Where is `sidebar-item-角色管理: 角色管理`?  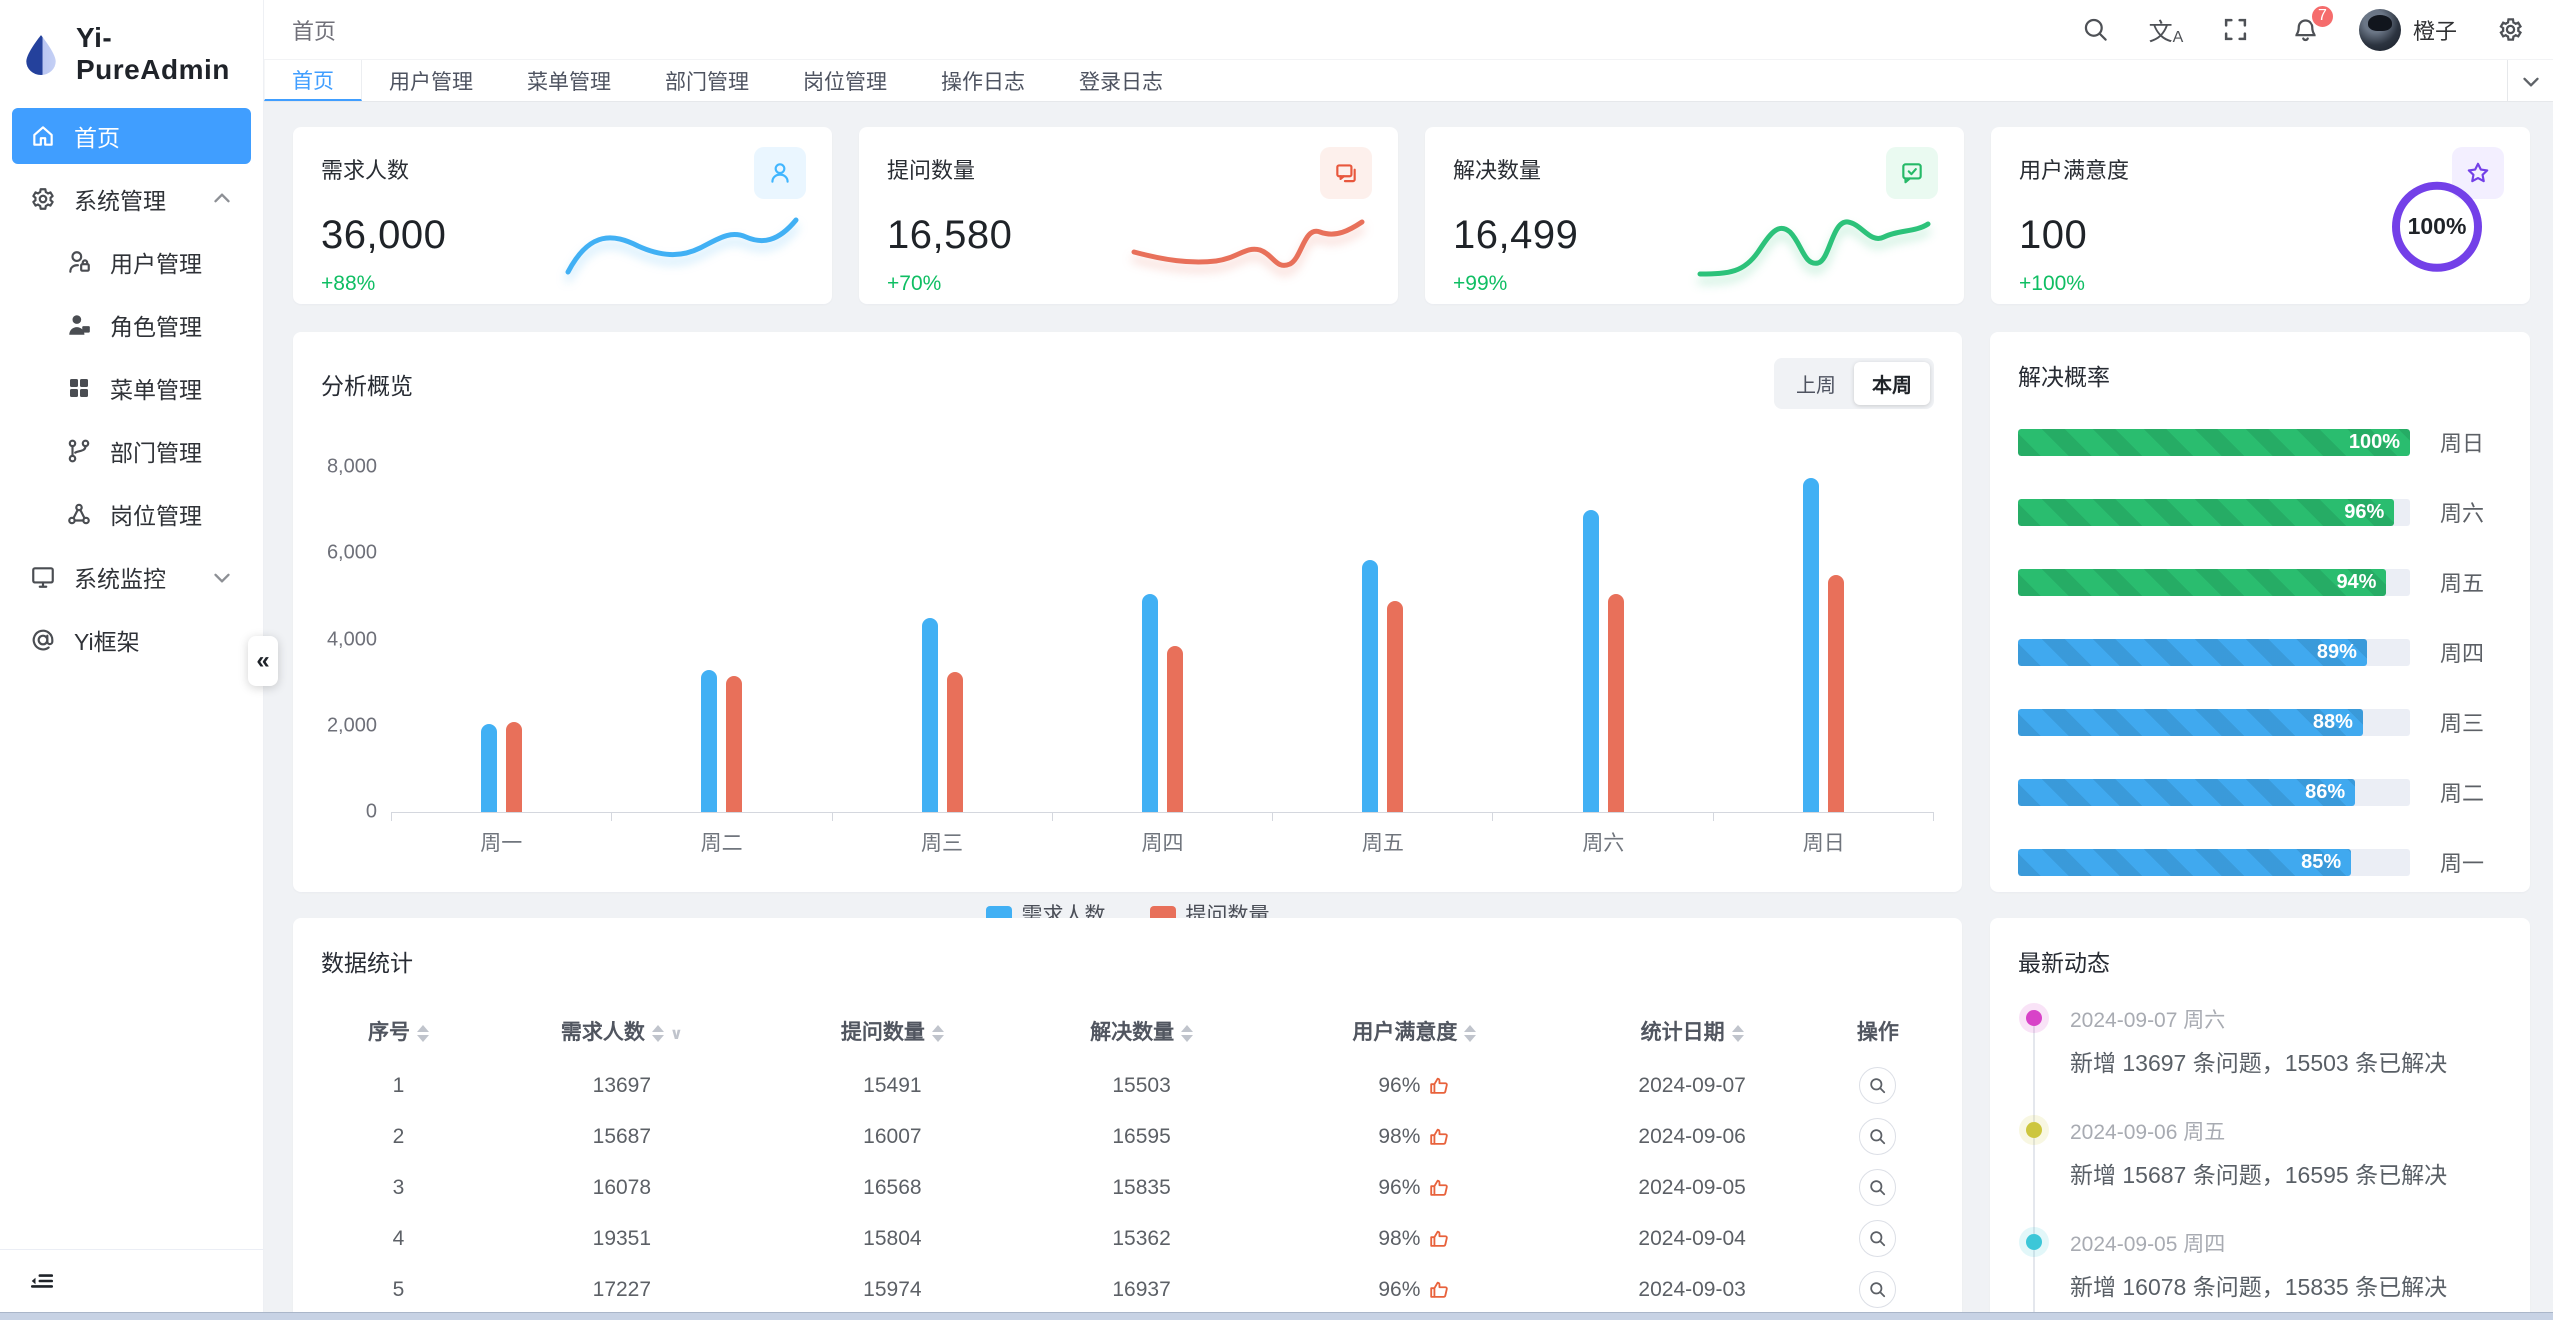
sidebar-item-角色管理: 角色管理 is located at coordinates (131, 325).